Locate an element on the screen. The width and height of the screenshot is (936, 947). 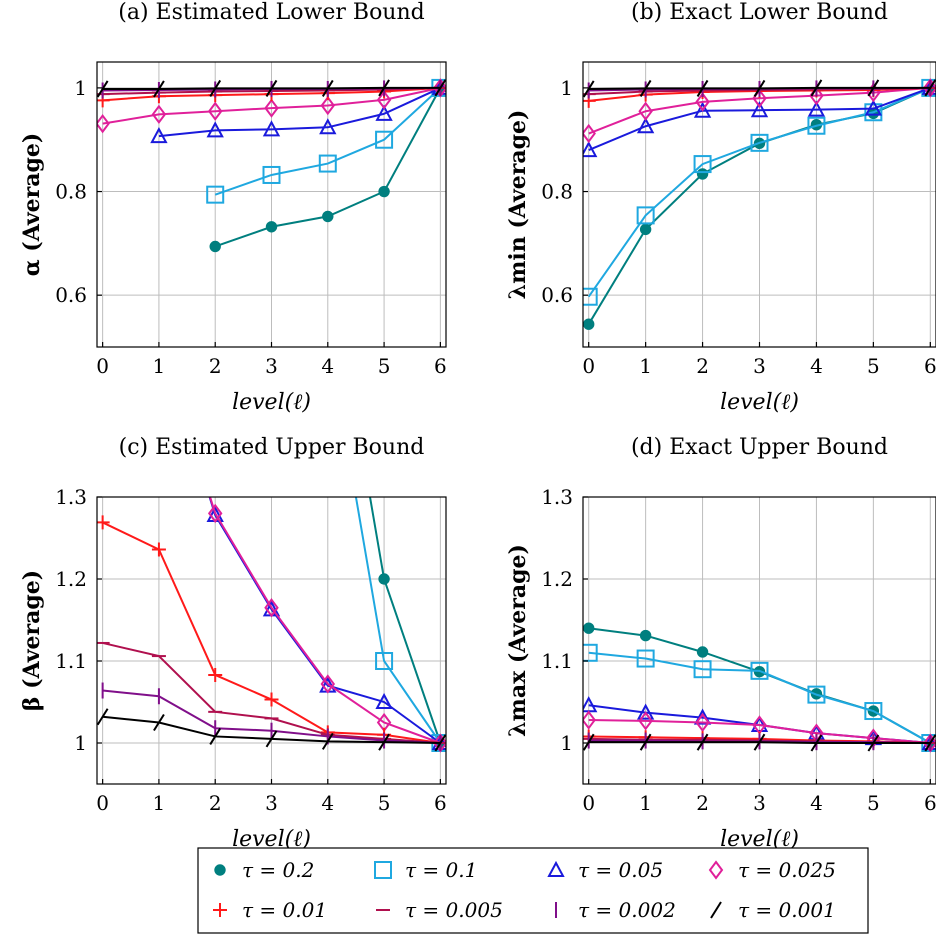
legend-label: τ = 0.05 is located at coordinates (620, 870).